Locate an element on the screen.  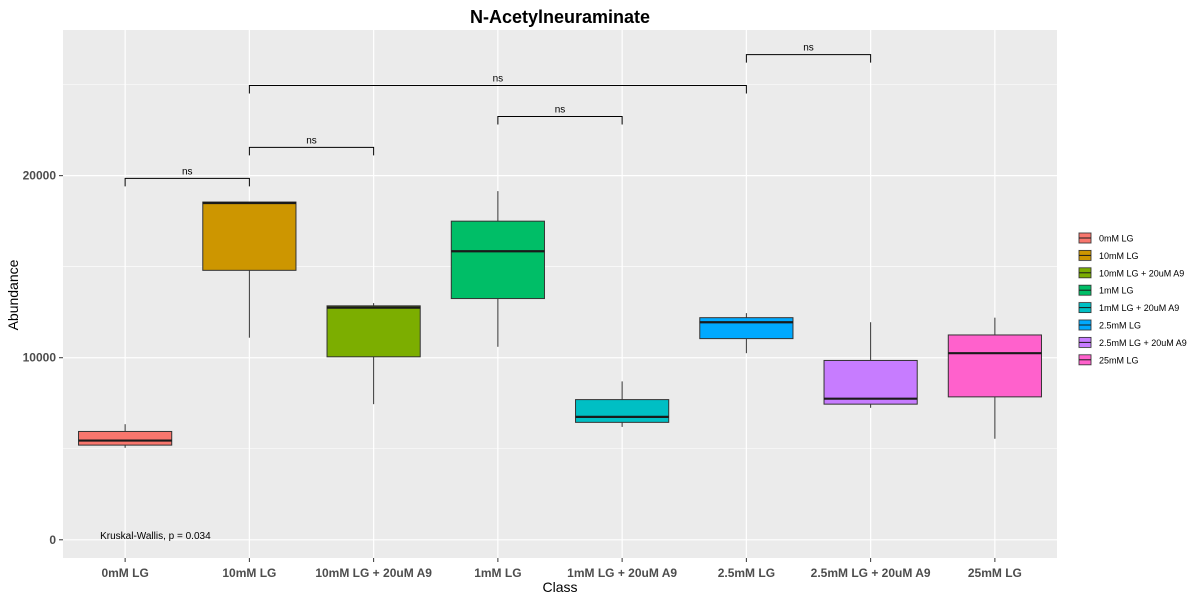
significance-brackets: ns ns ns ns ns is located at coordinates (498, 115).